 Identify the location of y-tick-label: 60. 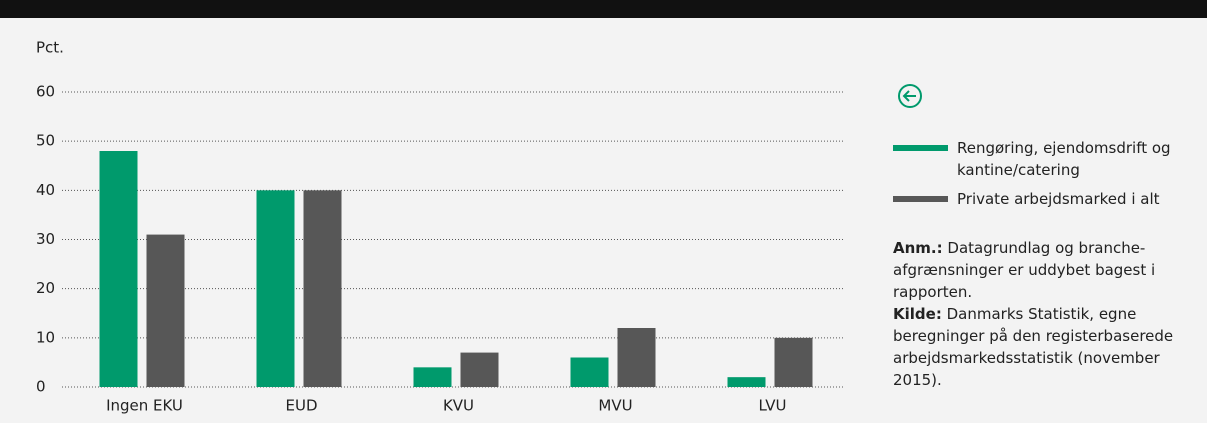
(45, 92).